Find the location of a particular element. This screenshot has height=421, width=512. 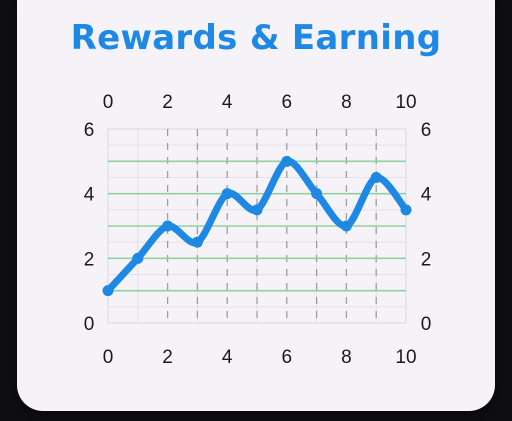

x-tick-label-bottom: 2 is located at coordinates (167, 357).